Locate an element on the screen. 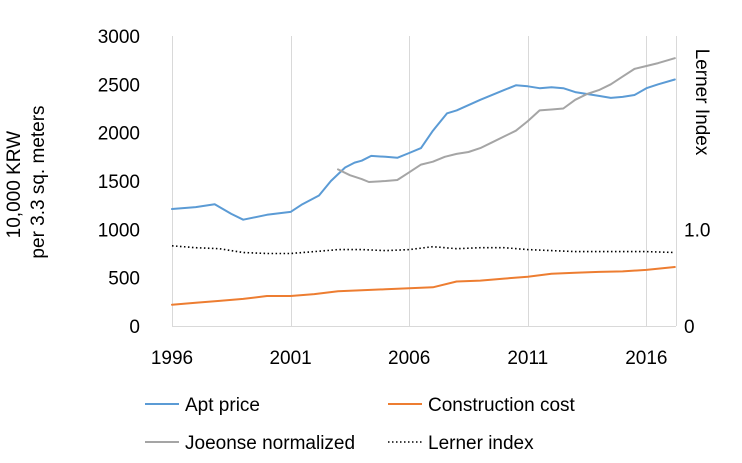 The width and height of the screenshot is (742, 463). x-tick-label-1: 2001 is located at coordinates (290, 358).